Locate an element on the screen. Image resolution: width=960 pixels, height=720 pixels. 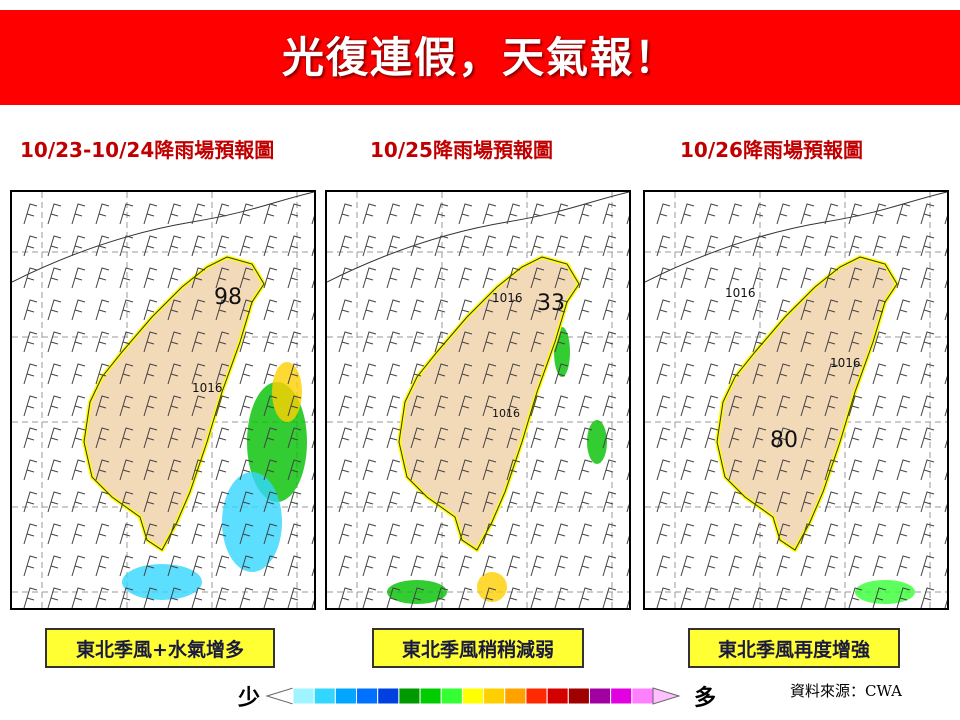
legend-swatch is located at coordinates (409, 696).